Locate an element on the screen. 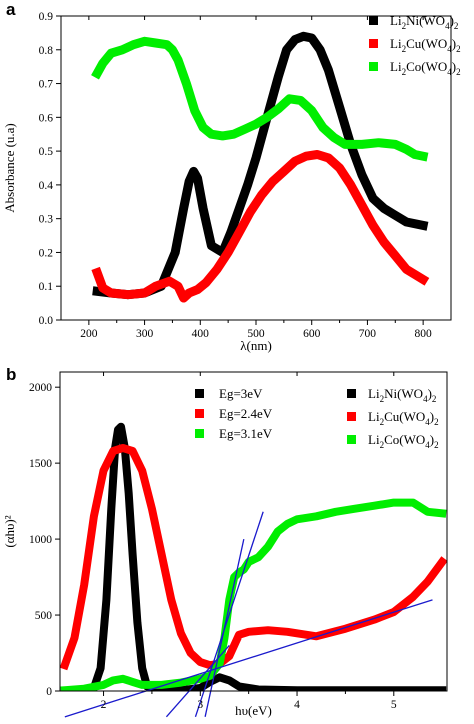  bandgap-label-1: Eg=3eV is located at coordinates (241, 393).